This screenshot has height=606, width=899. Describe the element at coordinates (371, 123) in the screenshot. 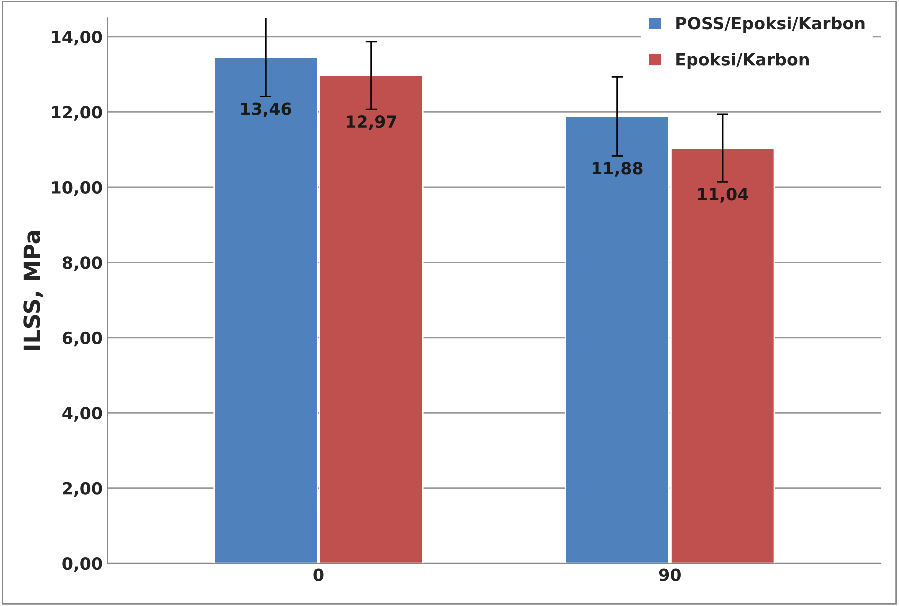

I see `data-label: 12,97` at that location.